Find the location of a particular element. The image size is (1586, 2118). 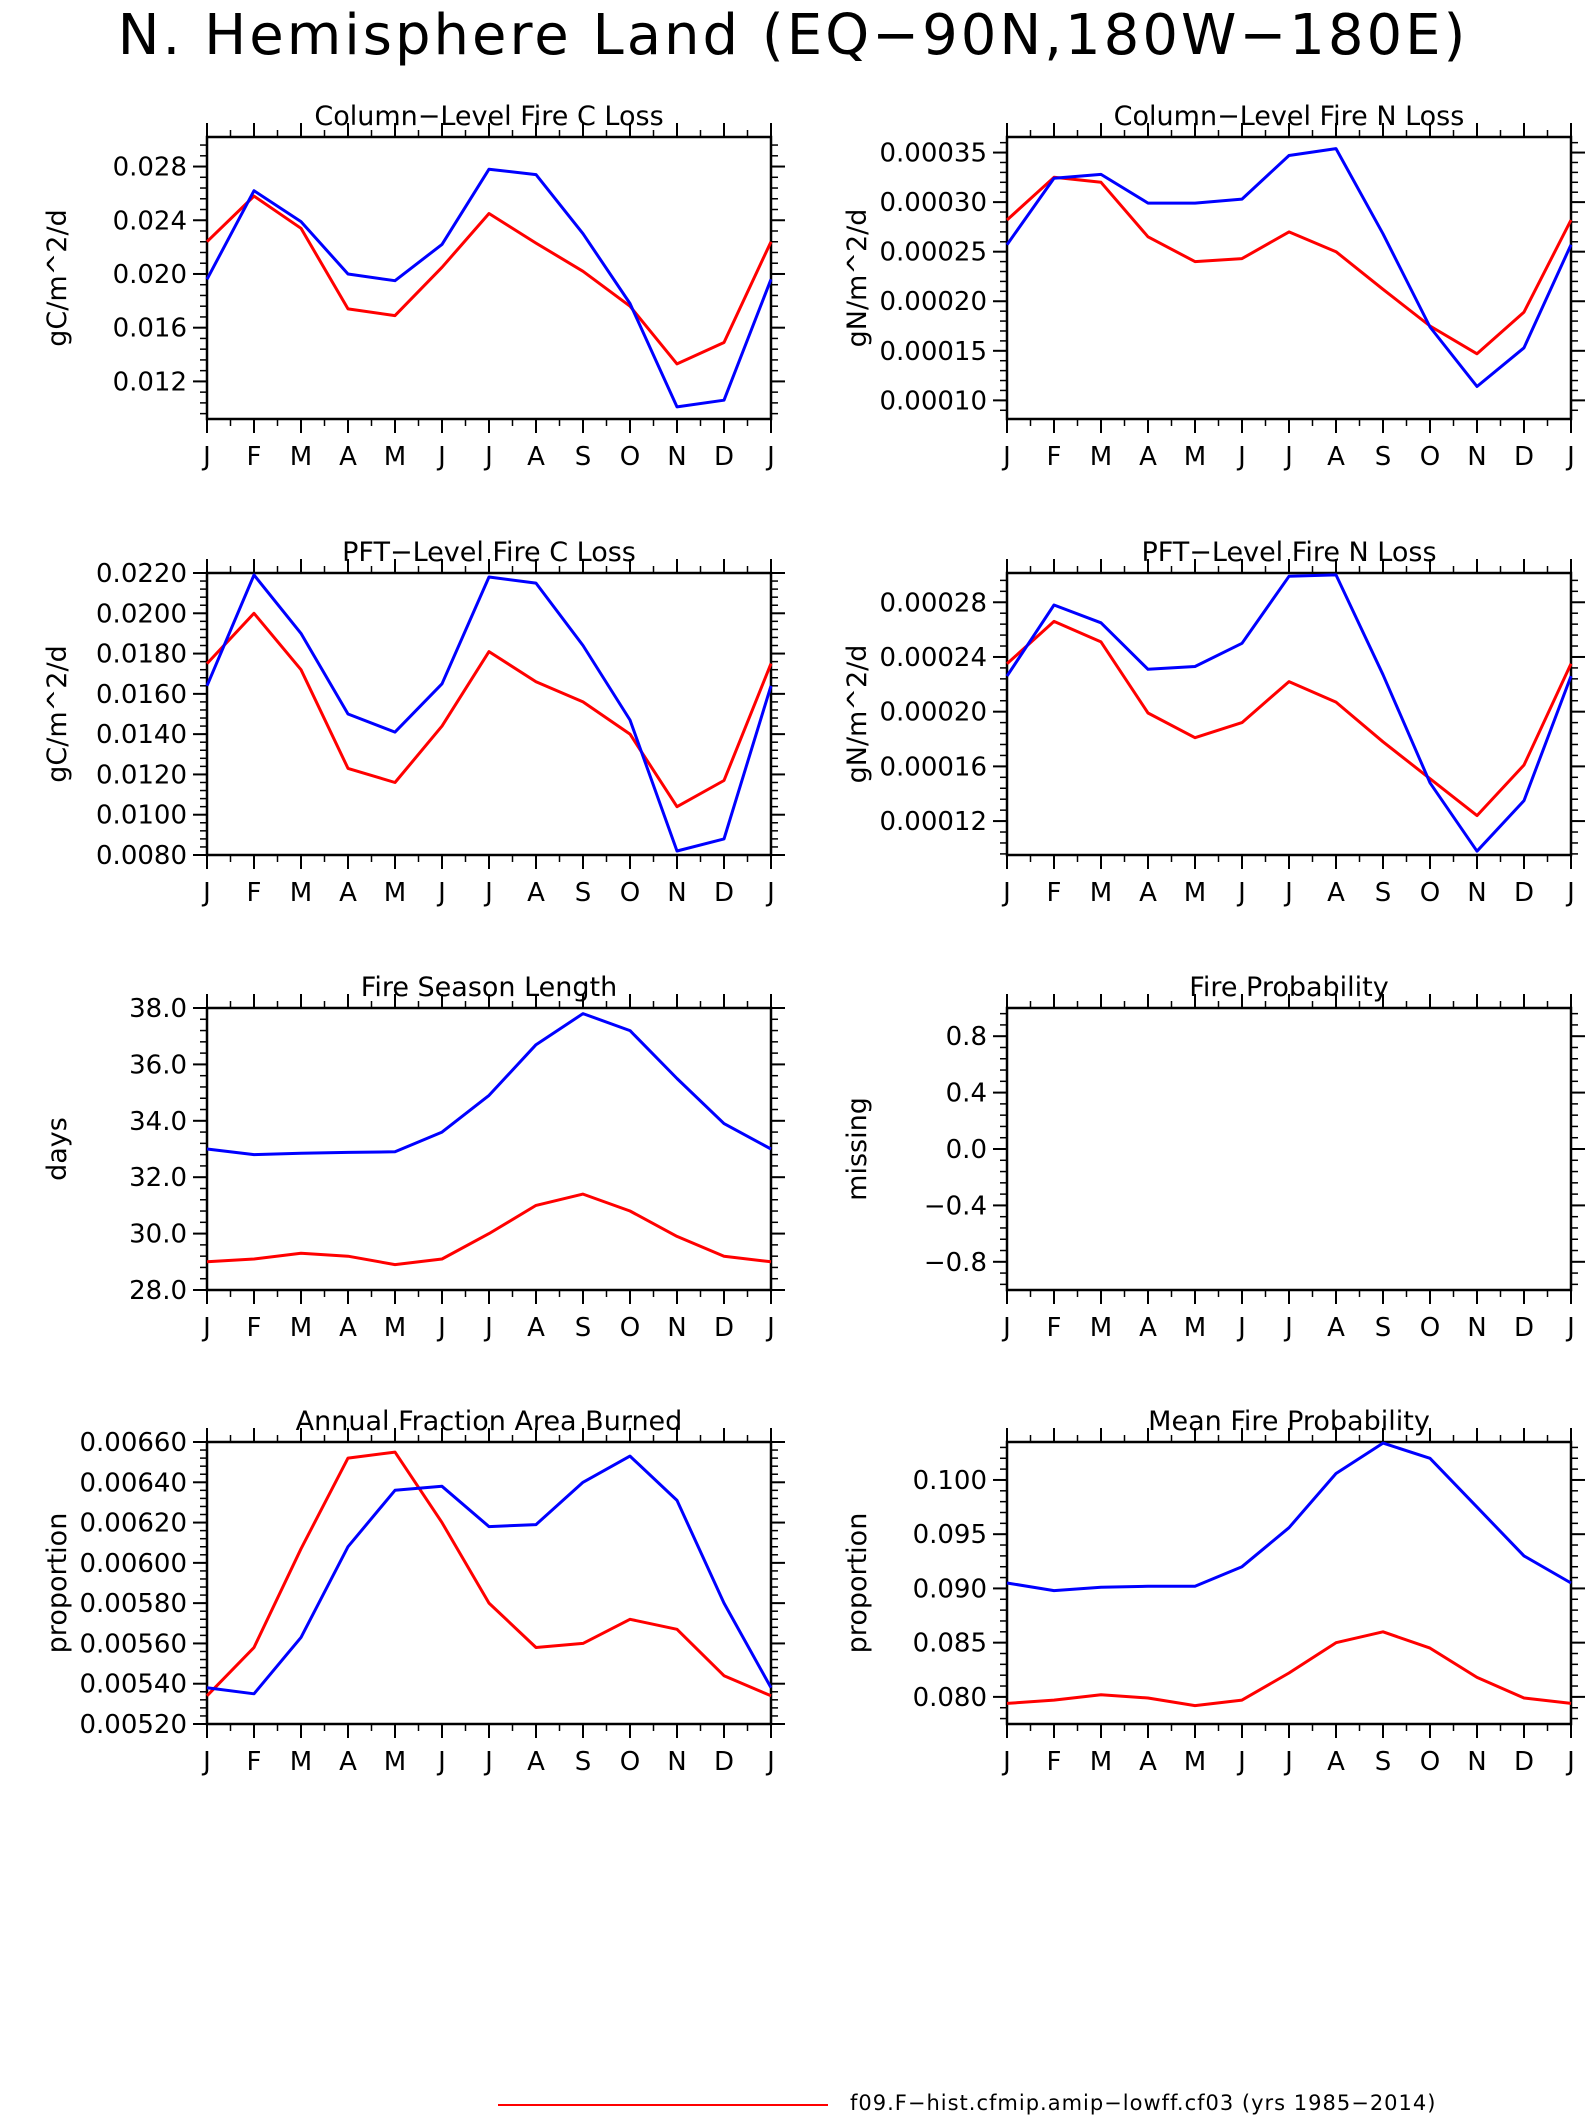

chart-title: Mean Fire Probability is located at coordinates (1289, 1421).